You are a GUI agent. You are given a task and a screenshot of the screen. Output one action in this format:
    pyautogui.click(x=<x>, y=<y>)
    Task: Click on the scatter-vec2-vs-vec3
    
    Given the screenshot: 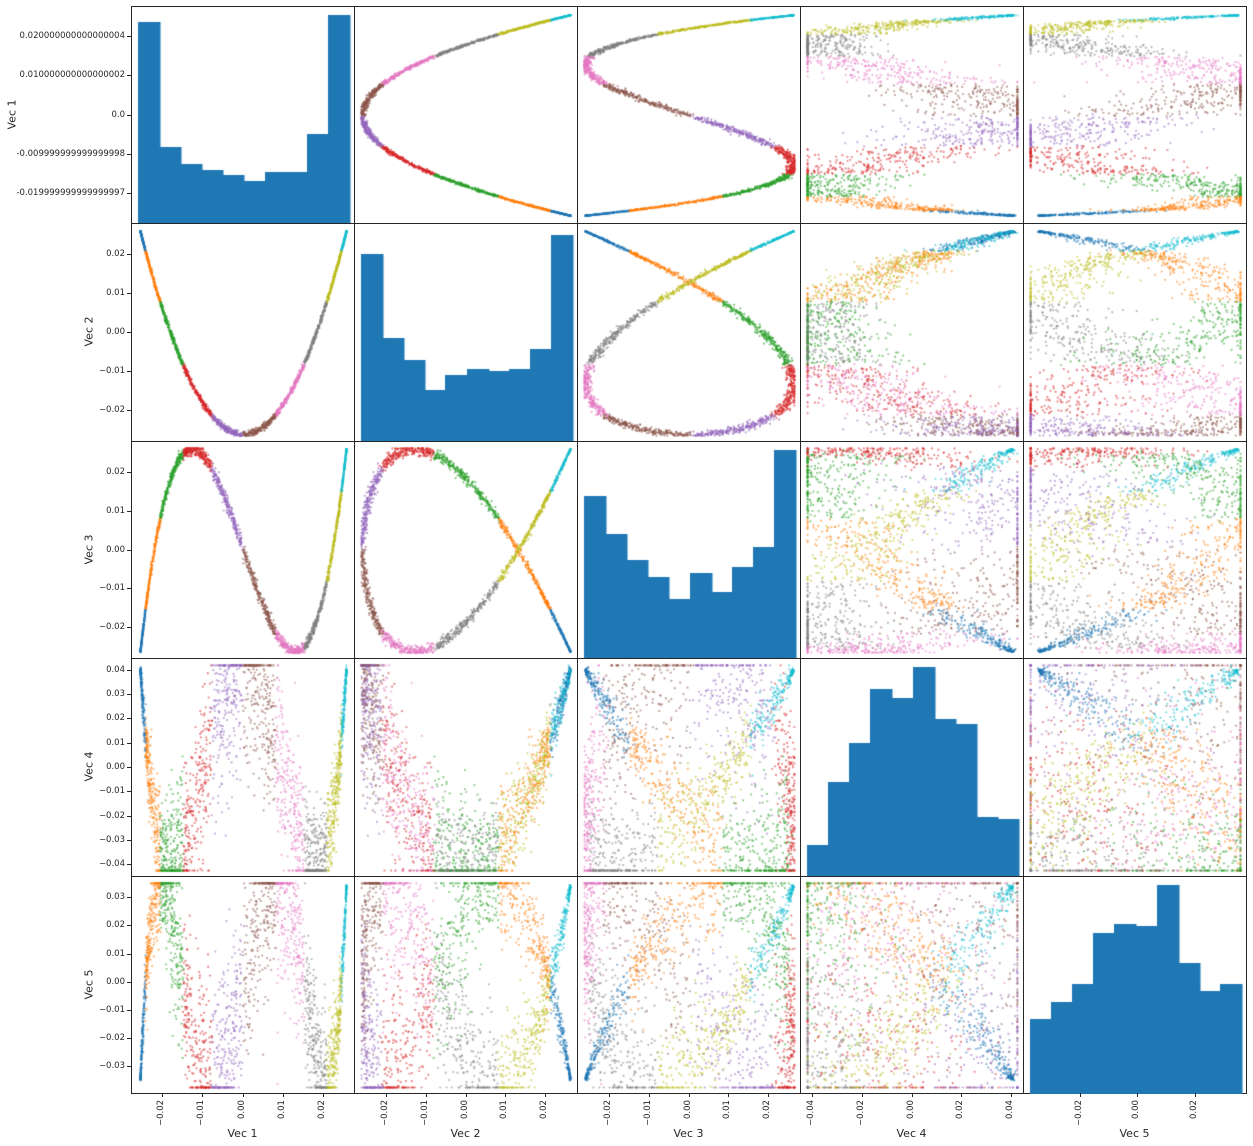 What is the action you would take?
    pyautogui.click(x=689, y=332)
    